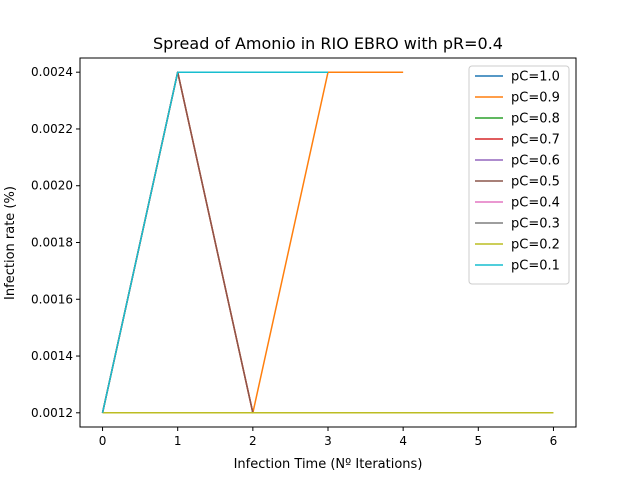  Describe the element at coordinates (403, 441) in the screenshot. I see `x-tick-label: 4` at that location.